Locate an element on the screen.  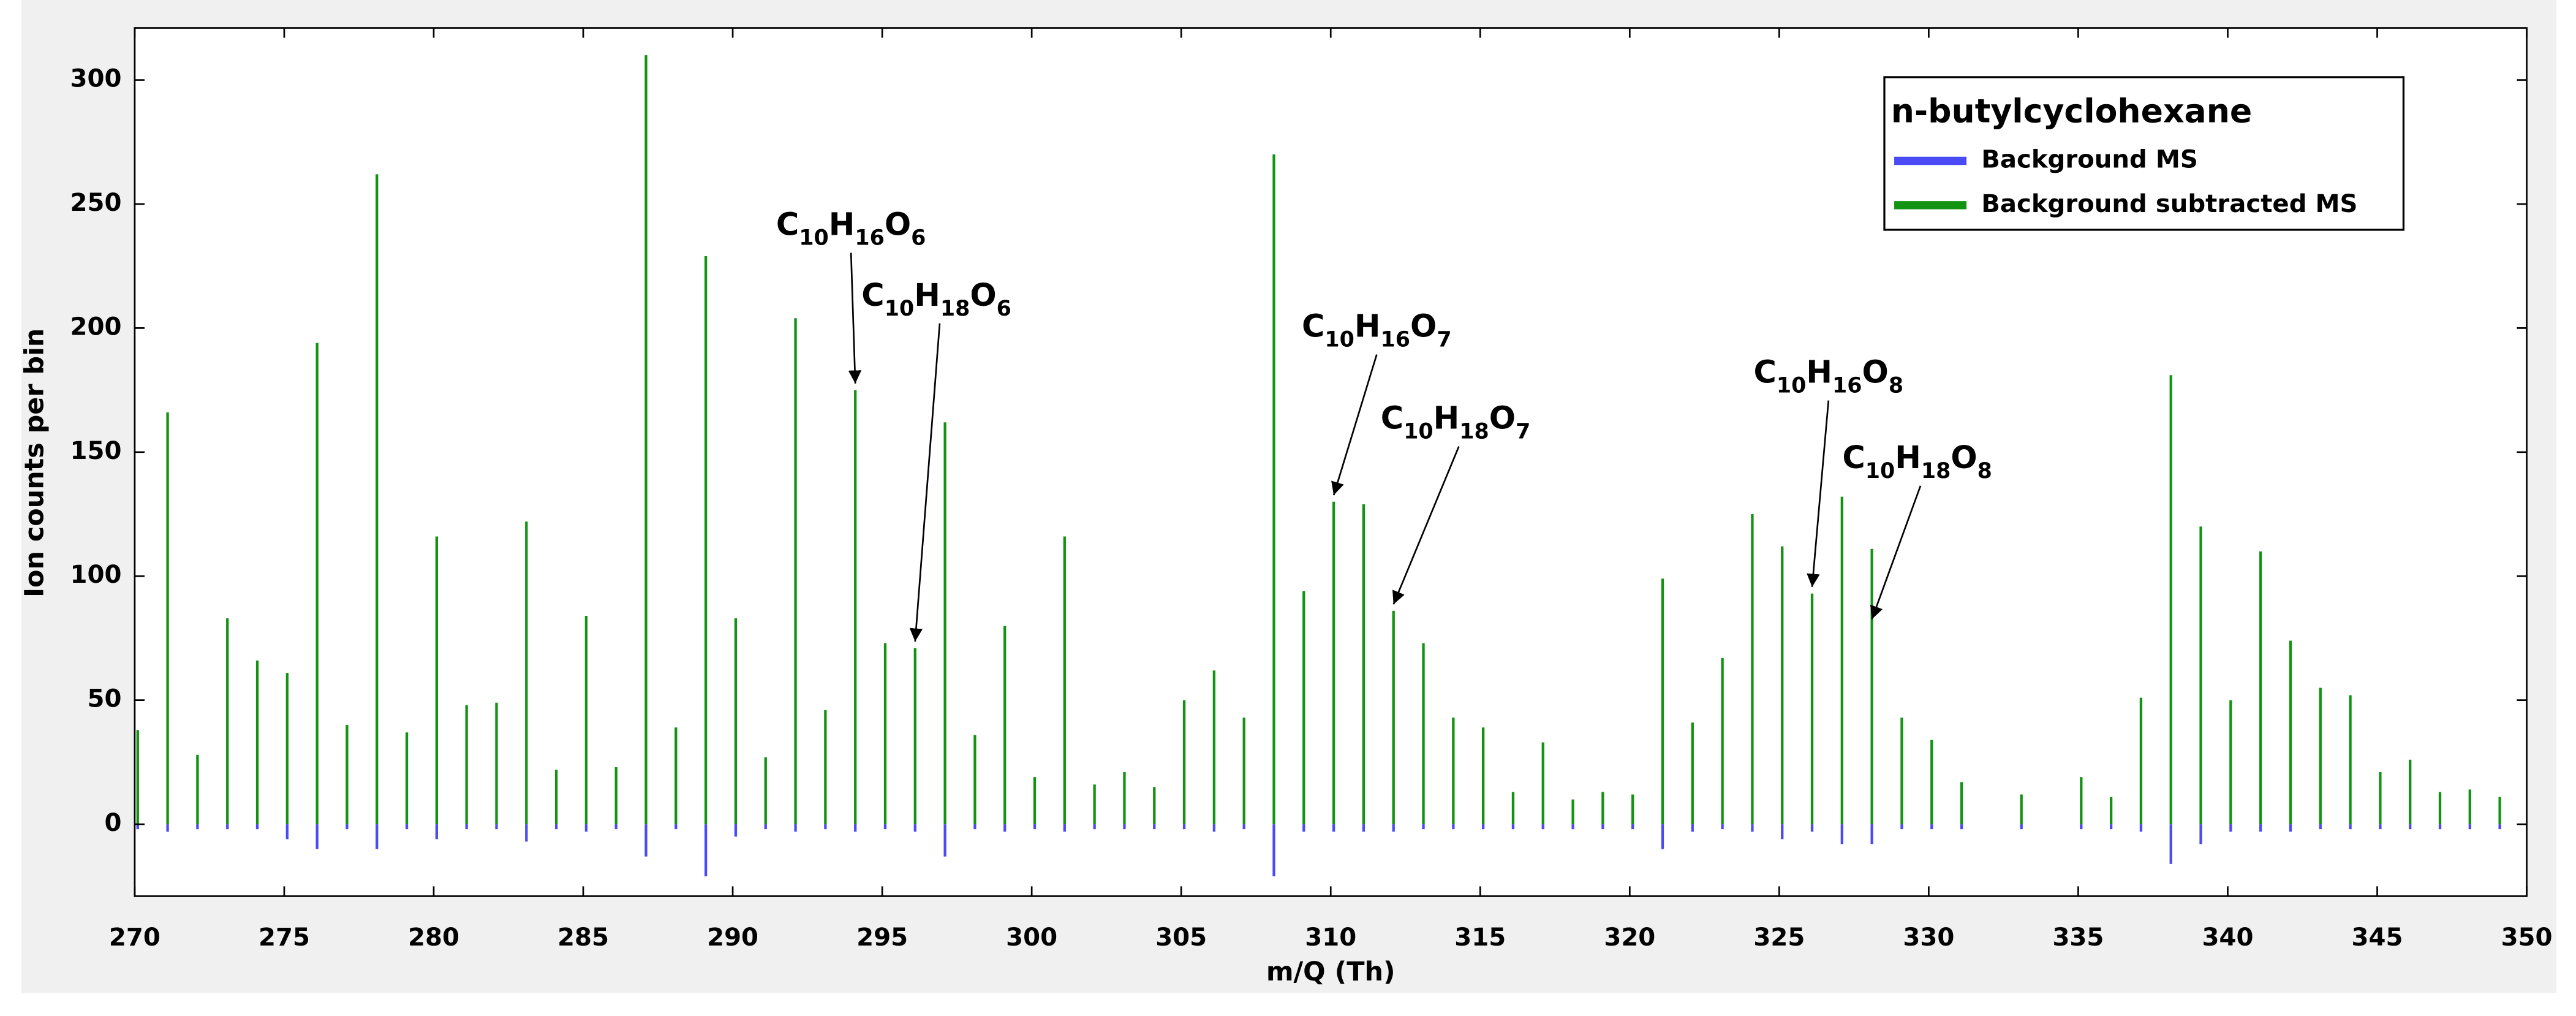
x-tick-label: 280 is located at coordinates (433, 937).